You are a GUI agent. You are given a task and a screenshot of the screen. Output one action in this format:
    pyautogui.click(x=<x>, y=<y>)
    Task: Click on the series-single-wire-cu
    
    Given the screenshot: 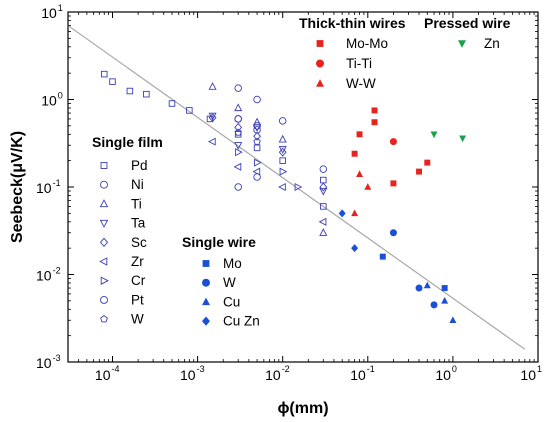 What is the action you would take?
    pyautogui.click(x=440, y=302)
    